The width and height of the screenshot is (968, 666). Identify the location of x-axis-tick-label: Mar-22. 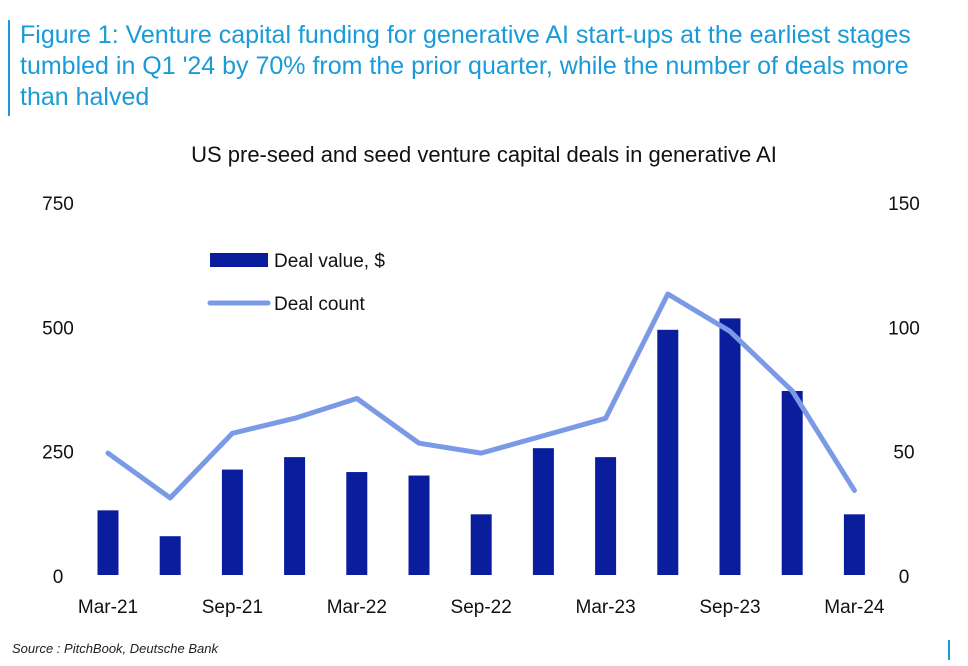
(357, 607).